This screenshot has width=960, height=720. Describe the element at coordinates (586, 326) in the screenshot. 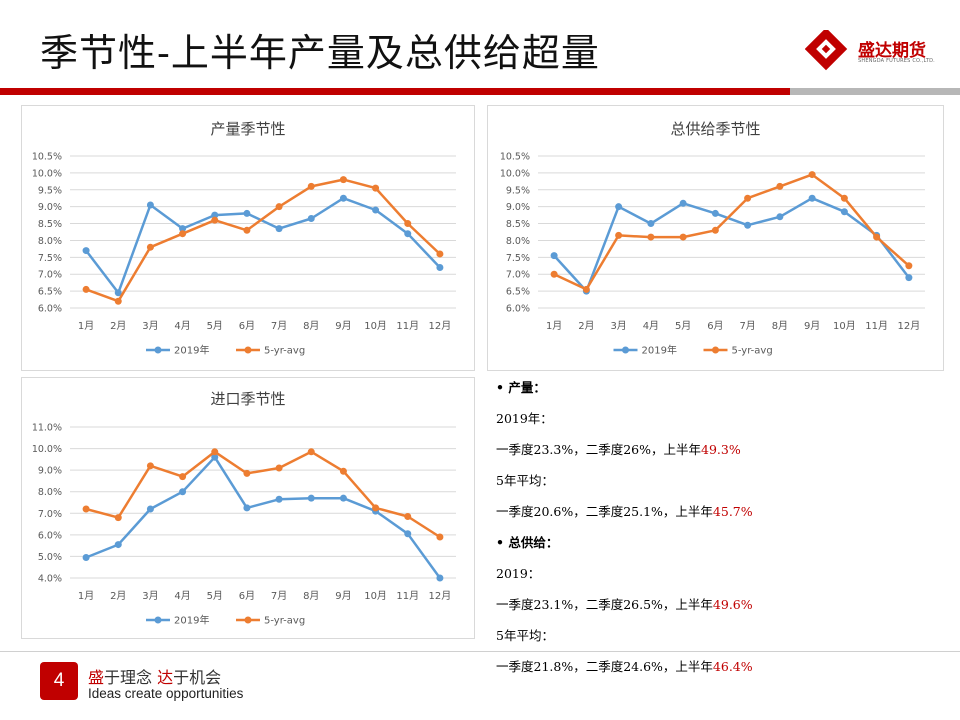

I see `x-tick-label: 2月` at that location.